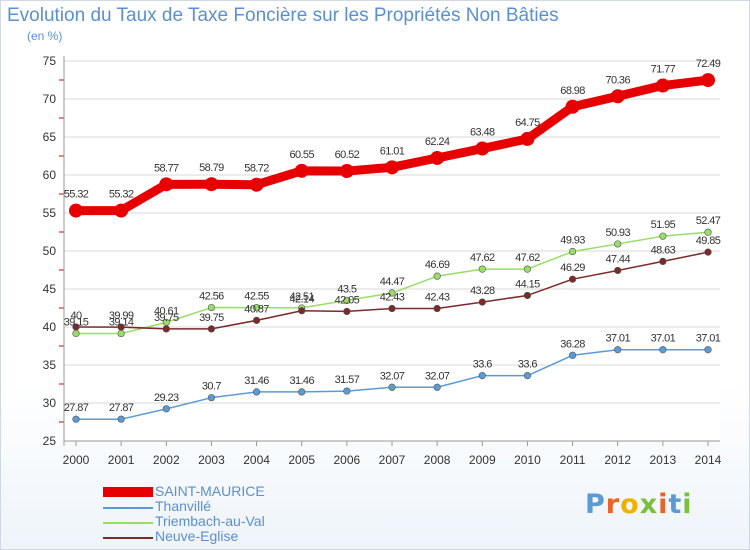 The image size is (750, 550). I want to click on y-tick-label-35: 35, so click(50, 365).